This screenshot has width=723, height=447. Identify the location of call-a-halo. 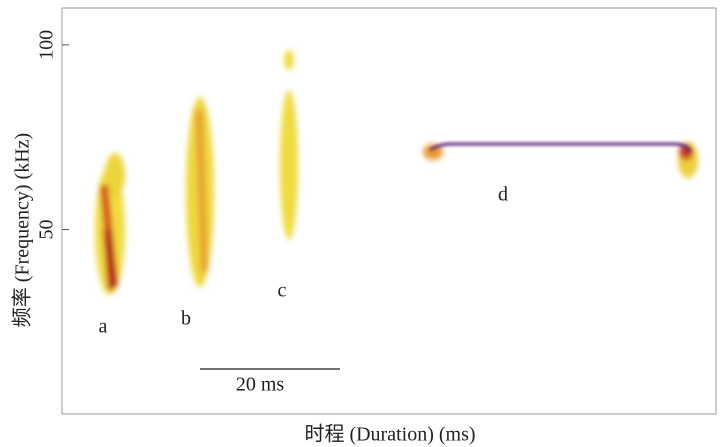
(115, 175).